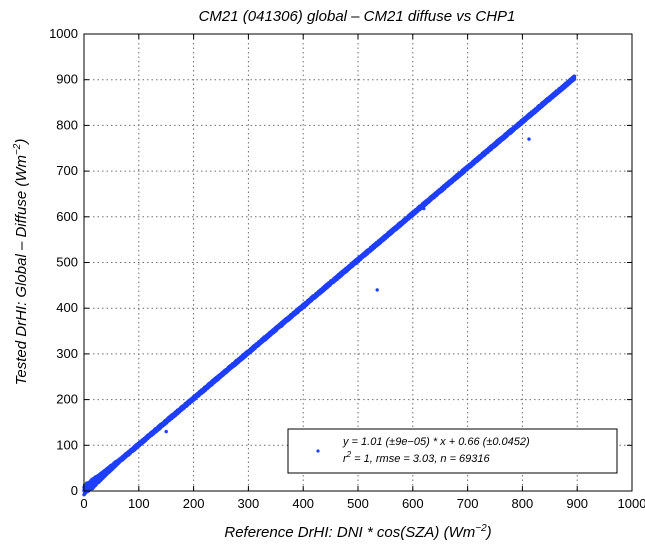 Image resolution: width=645 pixels, height=548 pixels. Describe the element at coordinates (577, 503) in the screenshot. I see `x-tick-label: 900` at that location.